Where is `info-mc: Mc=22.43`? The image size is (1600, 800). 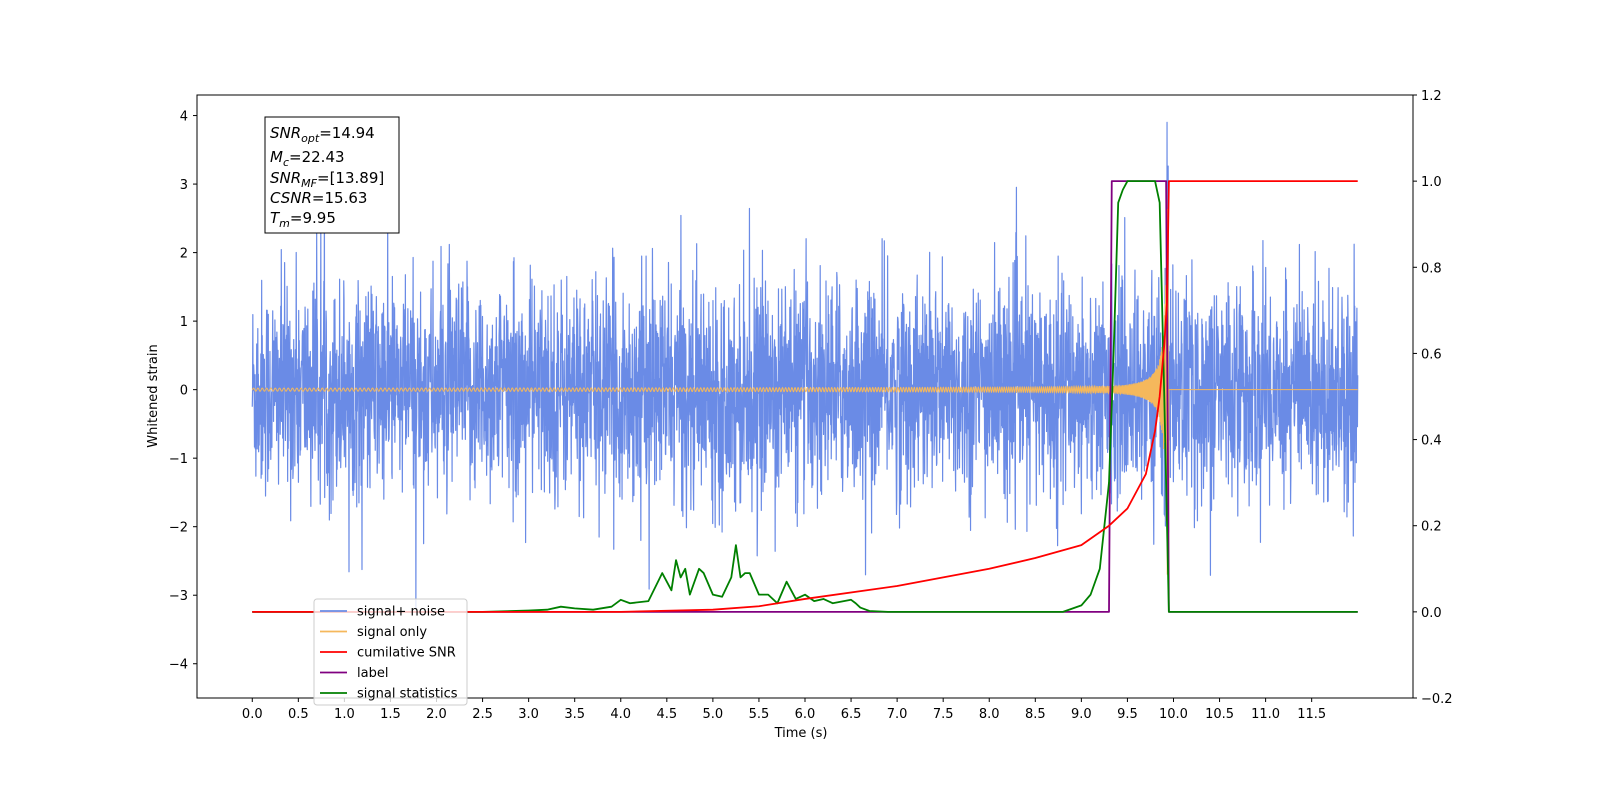
info-mc: Mc=22.43 is located at coordinates (307, 158).